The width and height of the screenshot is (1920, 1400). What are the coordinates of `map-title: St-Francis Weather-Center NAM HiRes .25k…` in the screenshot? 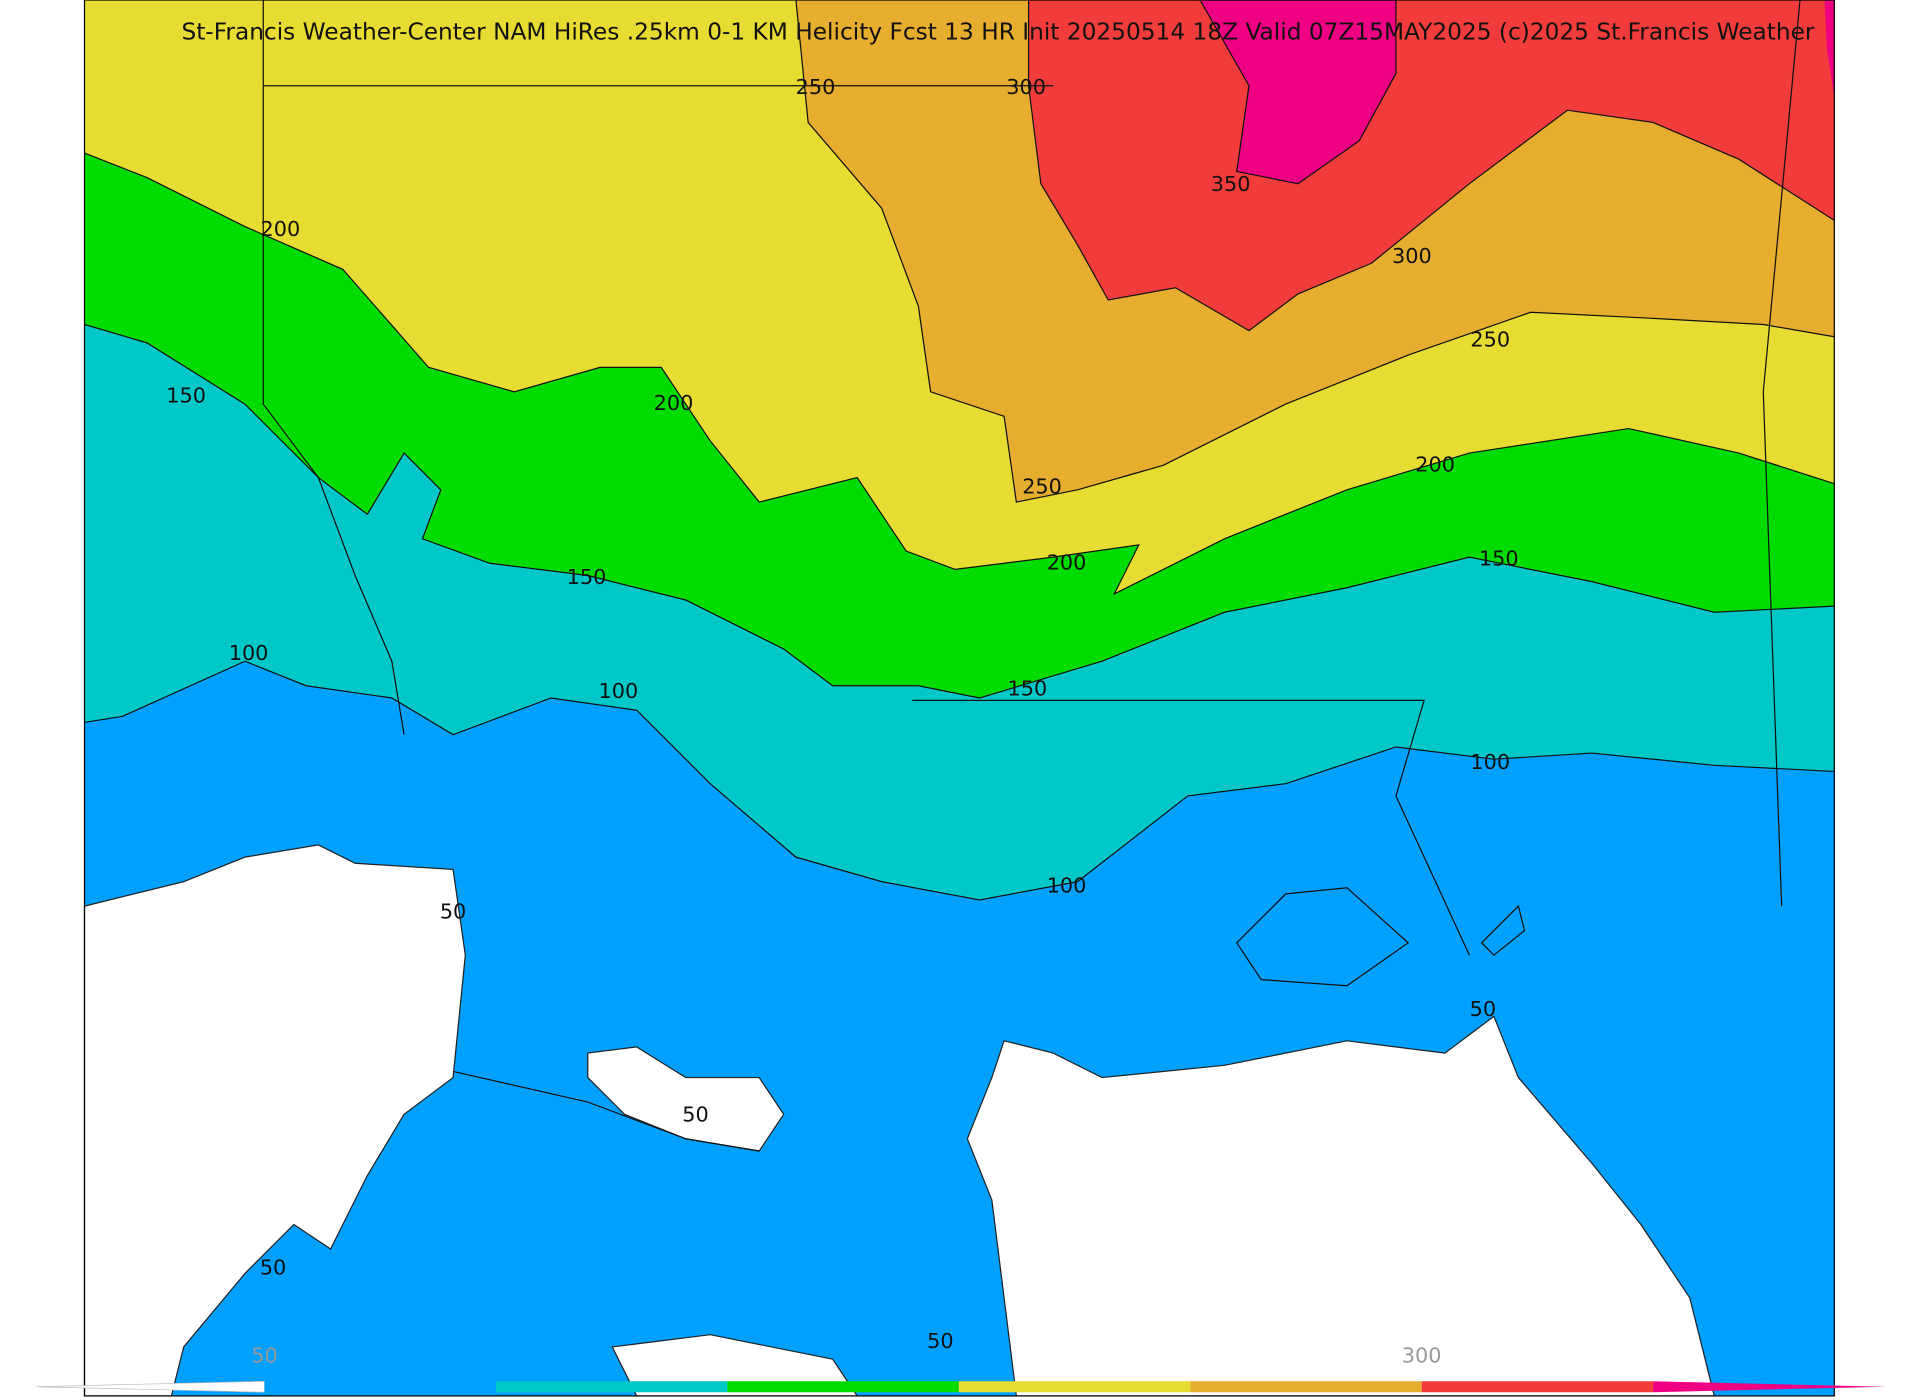 It's located at (997, 32).